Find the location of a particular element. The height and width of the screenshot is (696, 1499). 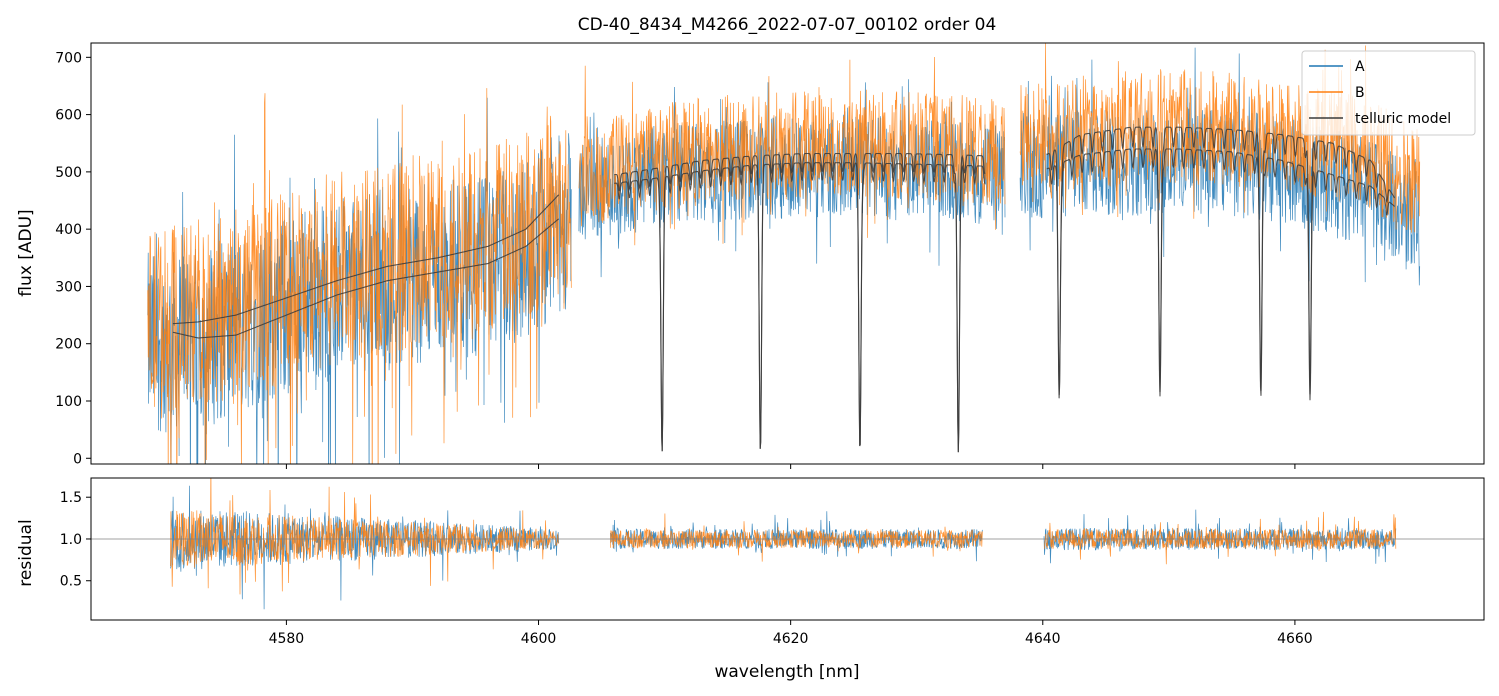

flux-y-tick-label: 200 is located at coordinates (68, 345).